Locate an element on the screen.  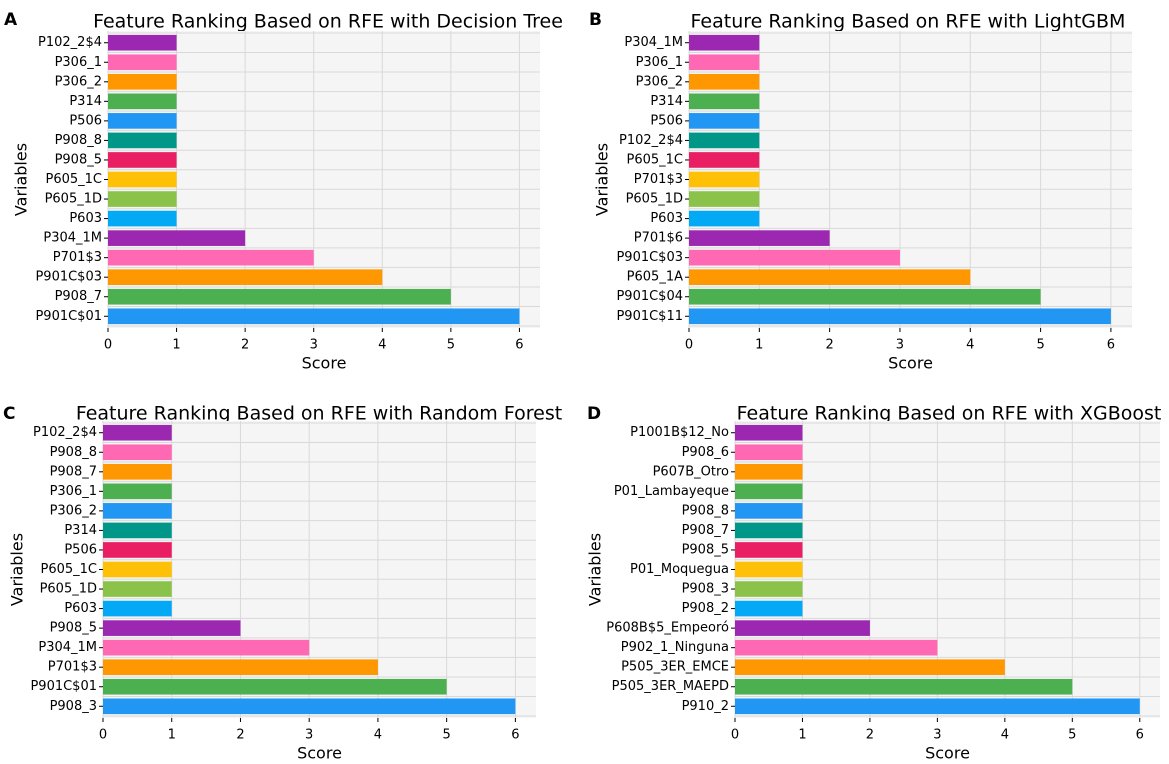
y-tick-label: P901C$03 is located at coordinates (649, 257).